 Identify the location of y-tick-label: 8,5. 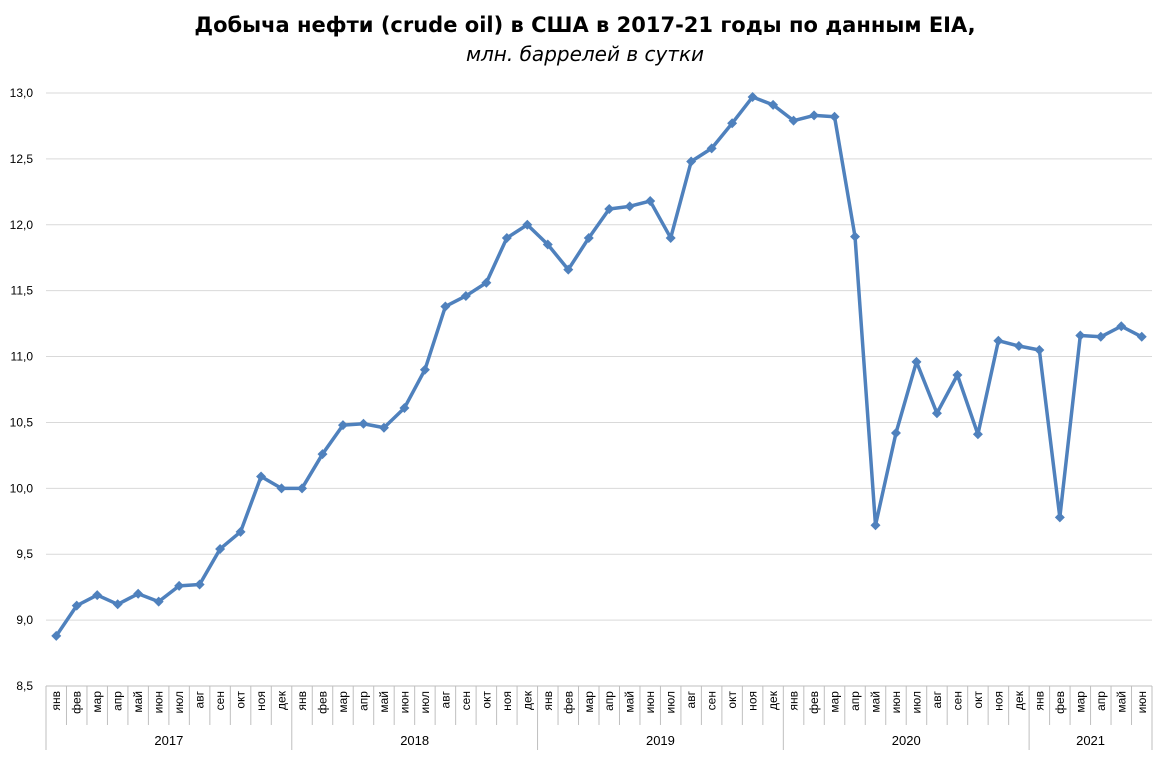
(24, 686).